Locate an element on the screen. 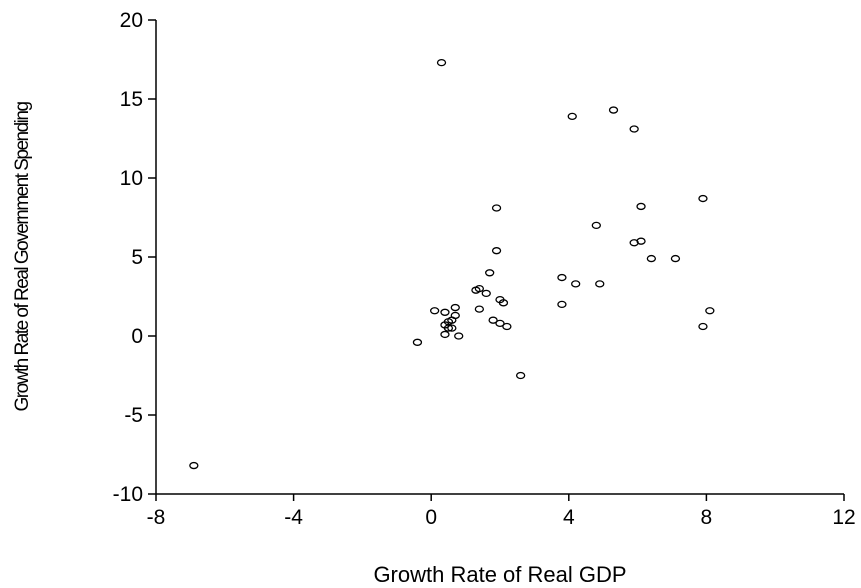 Image resolution: width=861 pixels, height=588 pixels. y-axis-ticks: -10 -5 0 5 10 15 20 is located at coordinates (134, 257).